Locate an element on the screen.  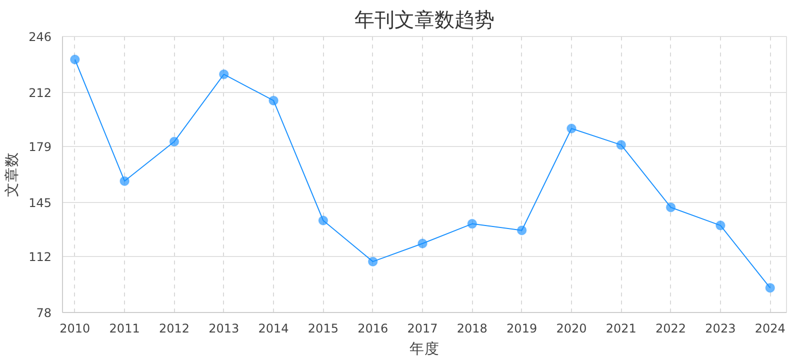
x-tick-label: 2010 is located at coordinates (75, 329).